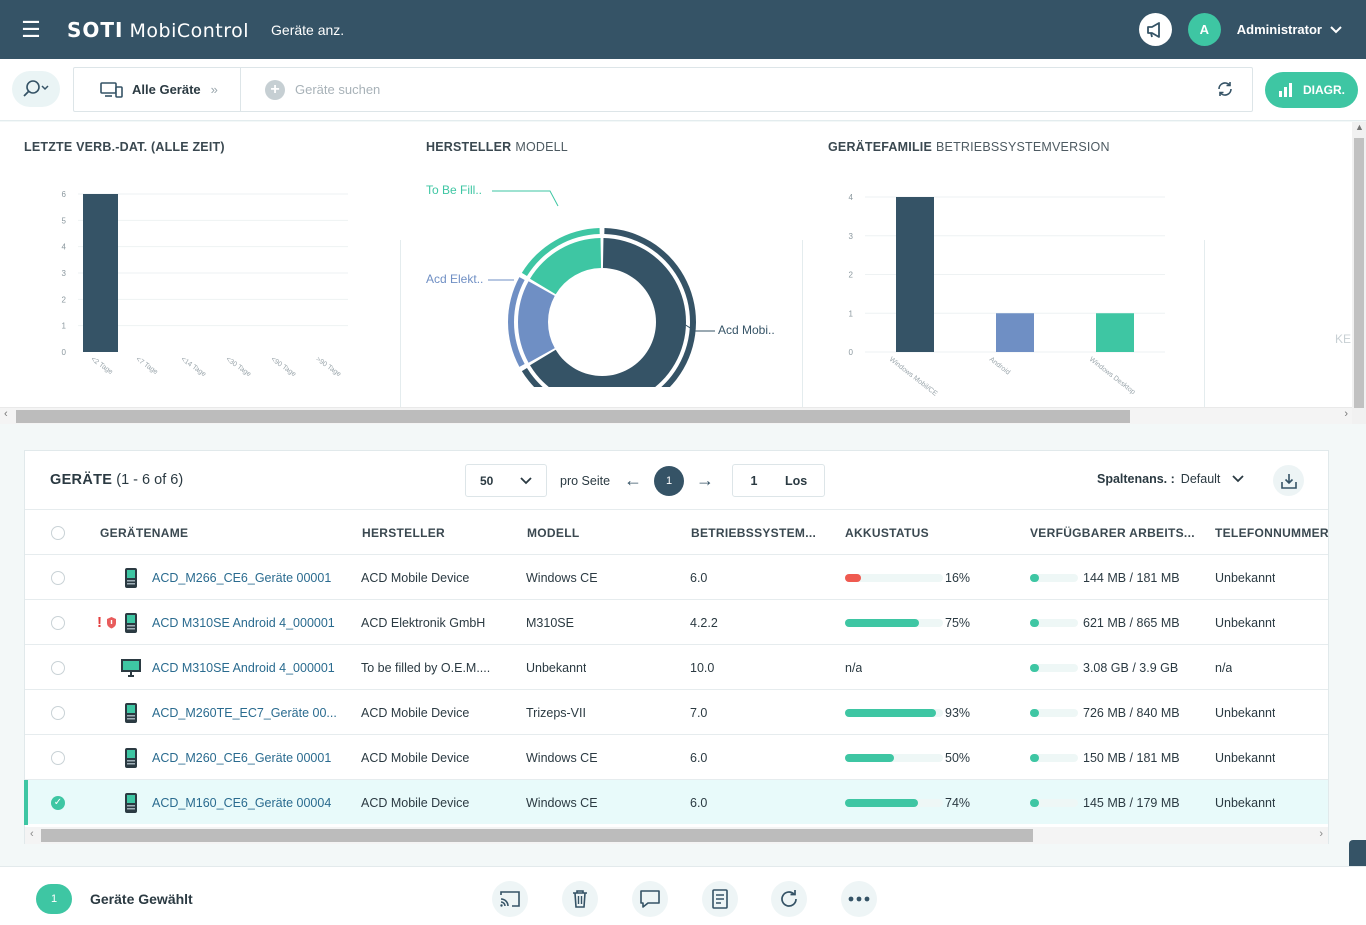 The image size is (1366, 925). I want to click on export-icon, so click(1288, 480).